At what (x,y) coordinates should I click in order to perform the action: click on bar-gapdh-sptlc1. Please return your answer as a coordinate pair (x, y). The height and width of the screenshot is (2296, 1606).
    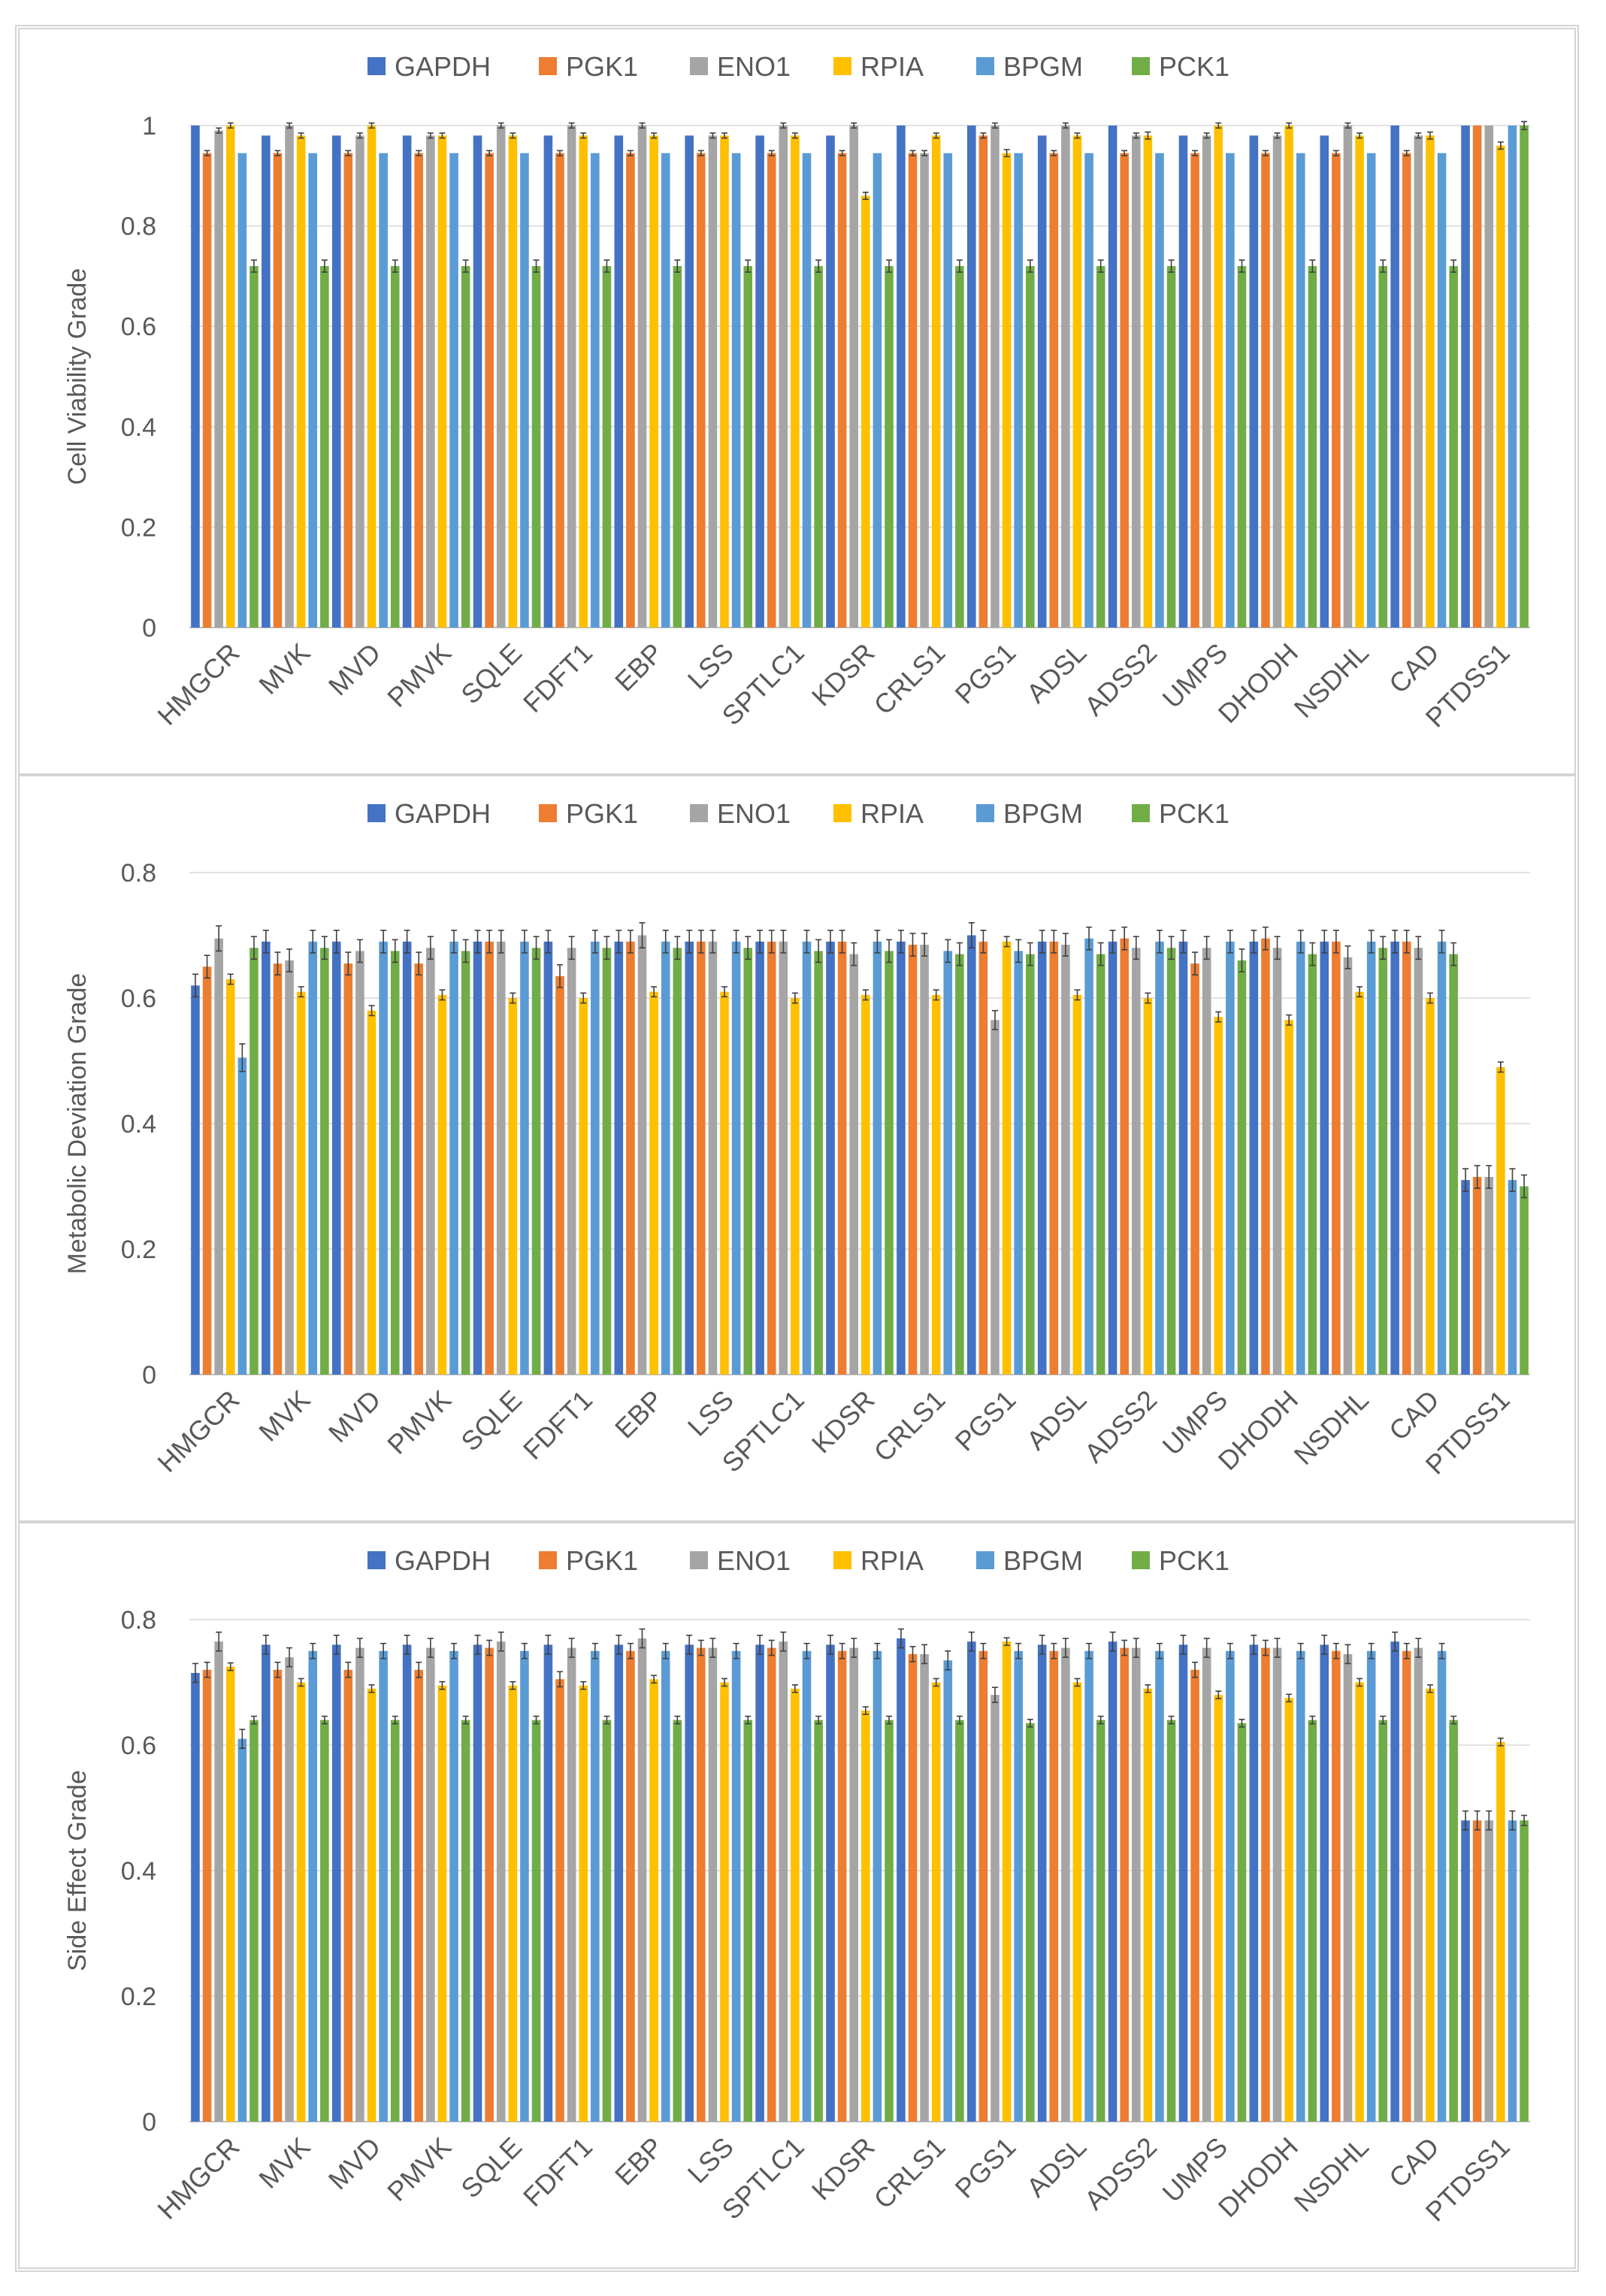
    Looking at the image, I should click on (759, 381).